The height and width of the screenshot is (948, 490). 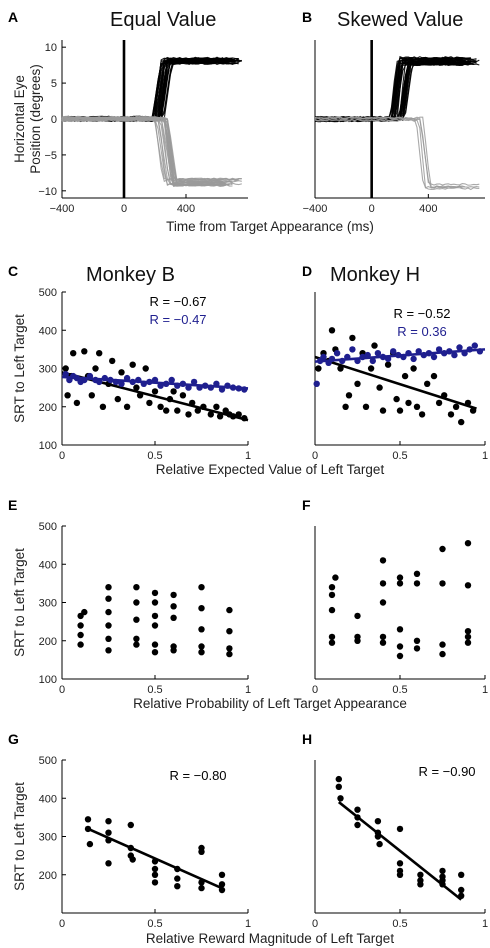 What do you see at coordinates (130, 275) in the screenshot?
I see `panel-title: Monkey B` at bounding box center [130, 275].